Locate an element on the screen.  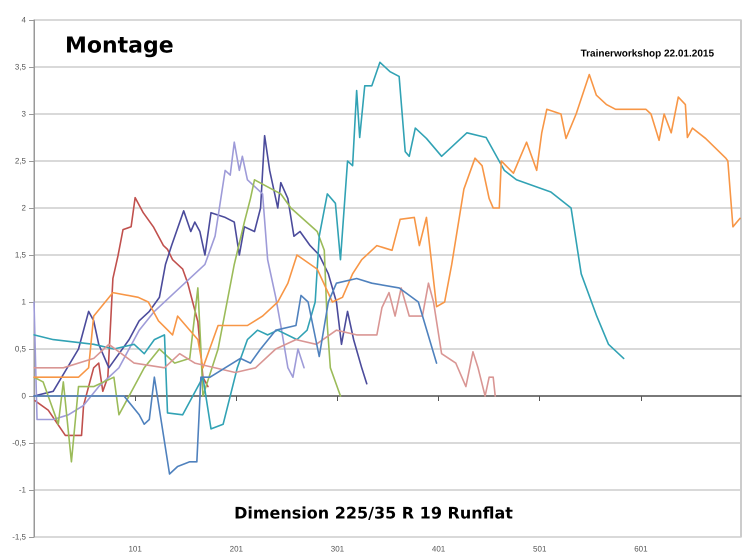
x-tick-label: 501 is located at coordinates (540, 548).